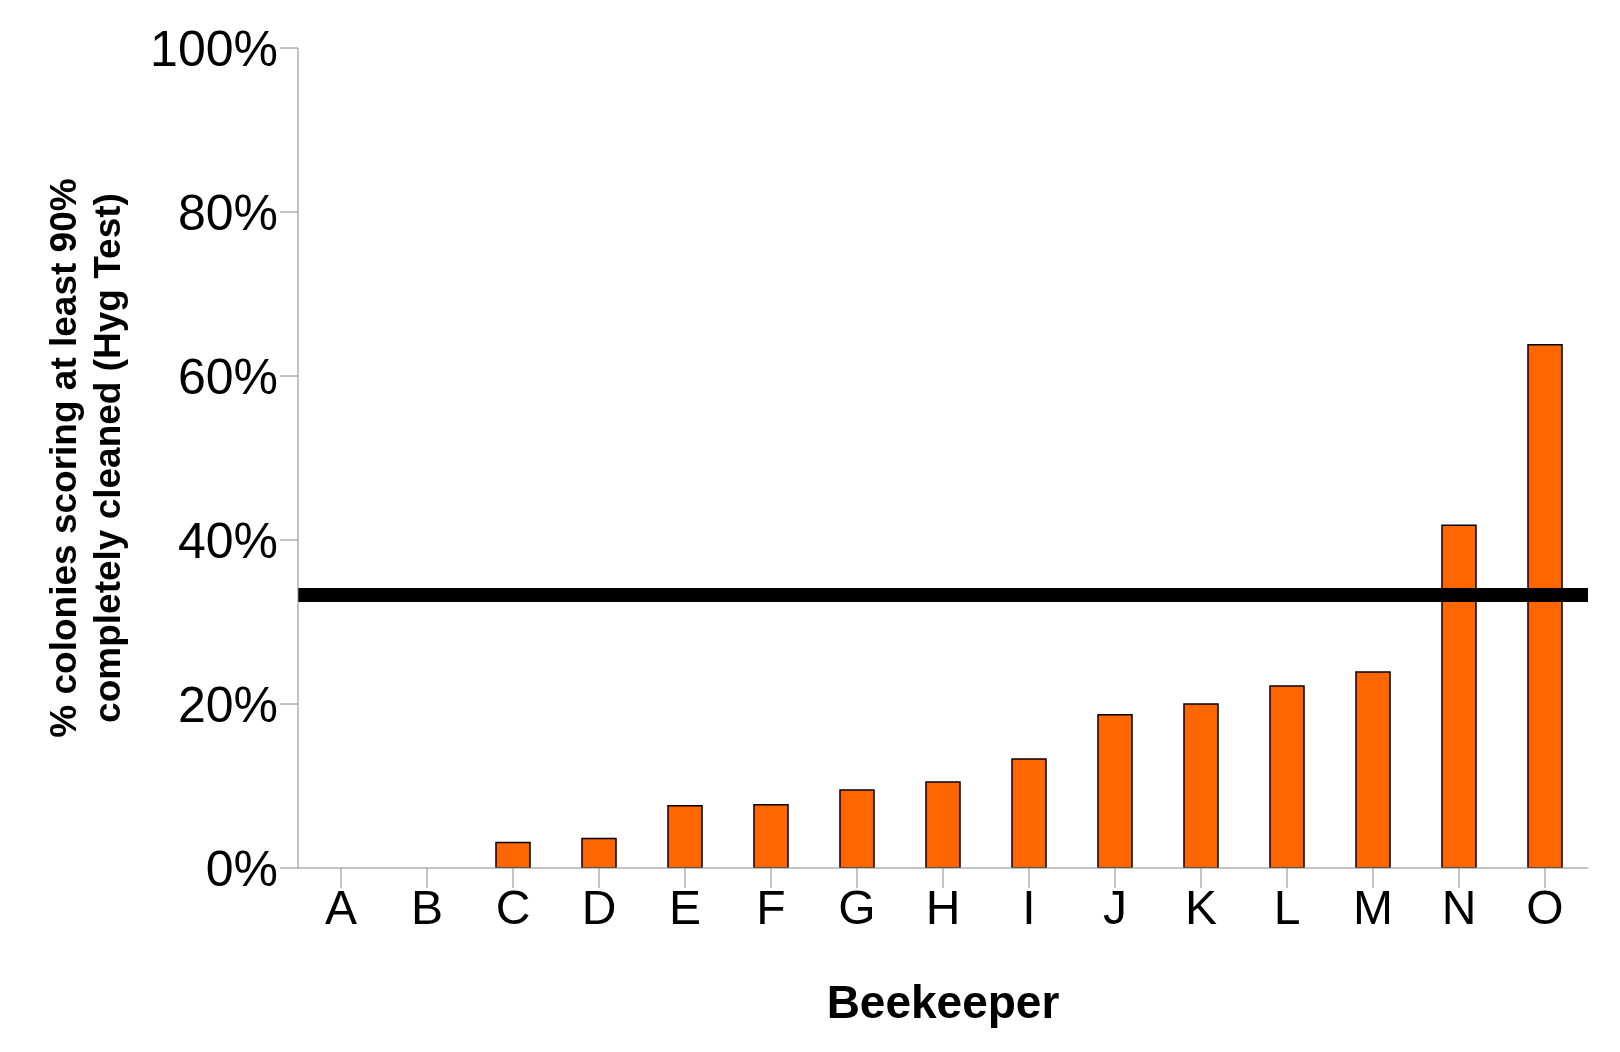 The height and width of the screenshot is (1052, 1620). What do you see at coordinates (427, 908) in the screenshot?
I see `x-tick-label: B` at bounding box center [427, 908].